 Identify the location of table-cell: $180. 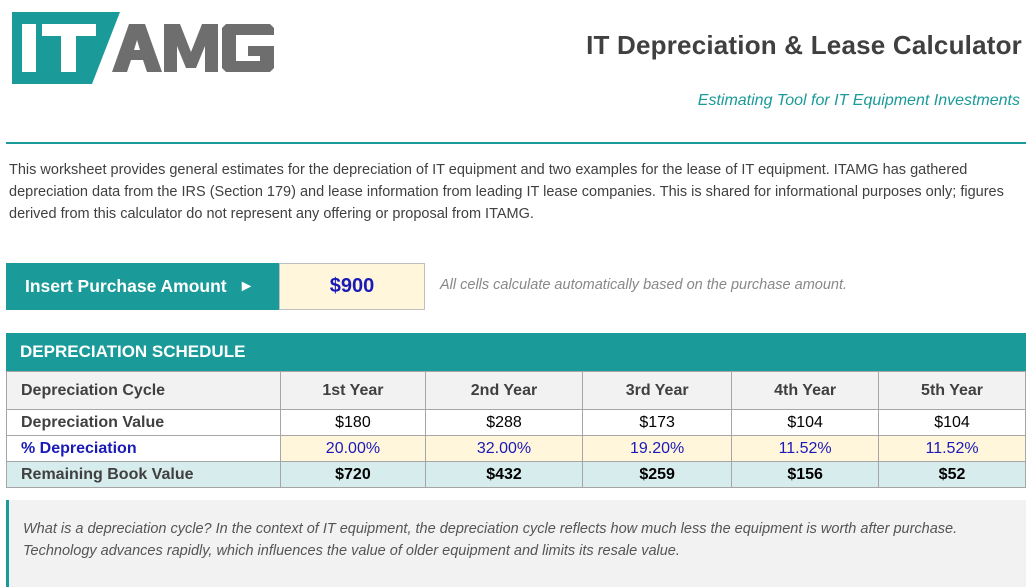
(353, 422).